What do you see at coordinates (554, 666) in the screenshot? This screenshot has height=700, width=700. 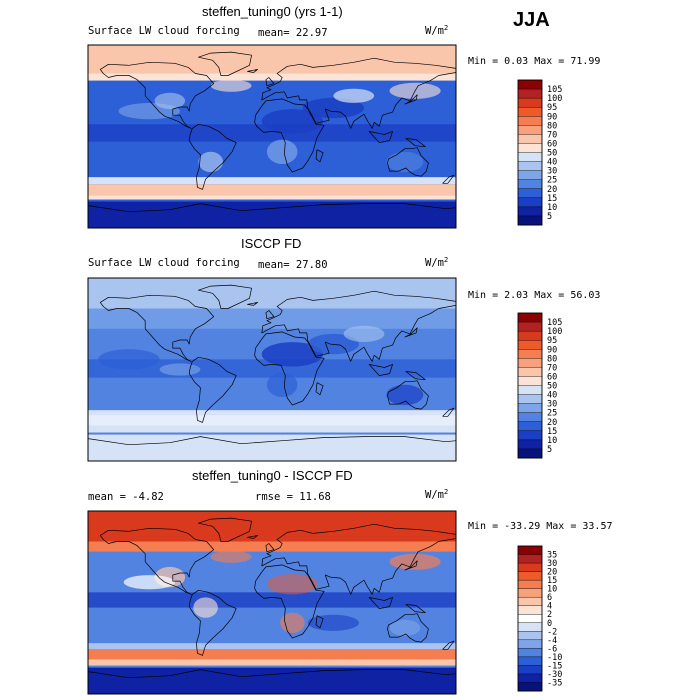 I see `colorbar-tick-label: -15` at bounding box center [554, 666].